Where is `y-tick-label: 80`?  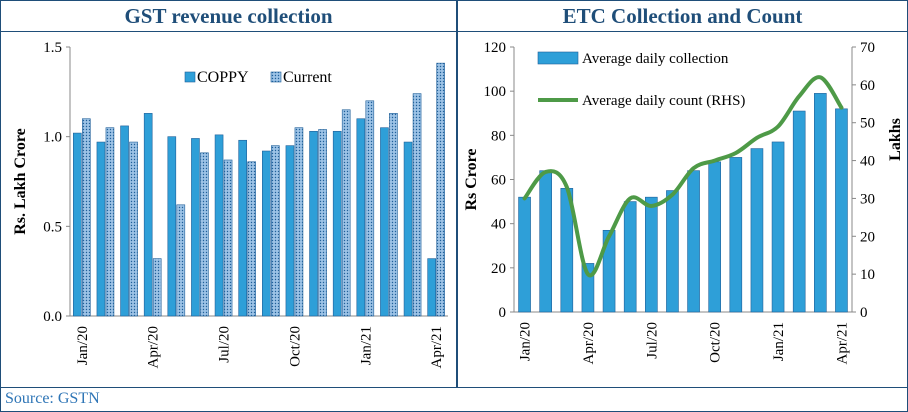 y-tick-label: 80 is located at coordinates (498, 136).